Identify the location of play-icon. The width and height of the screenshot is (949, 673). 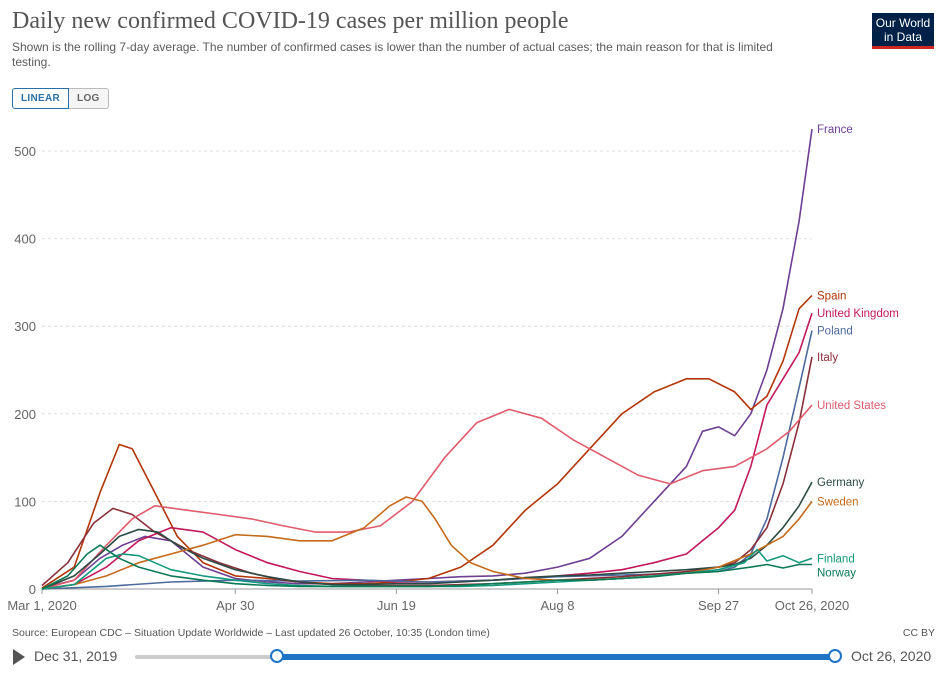
(19, 657).